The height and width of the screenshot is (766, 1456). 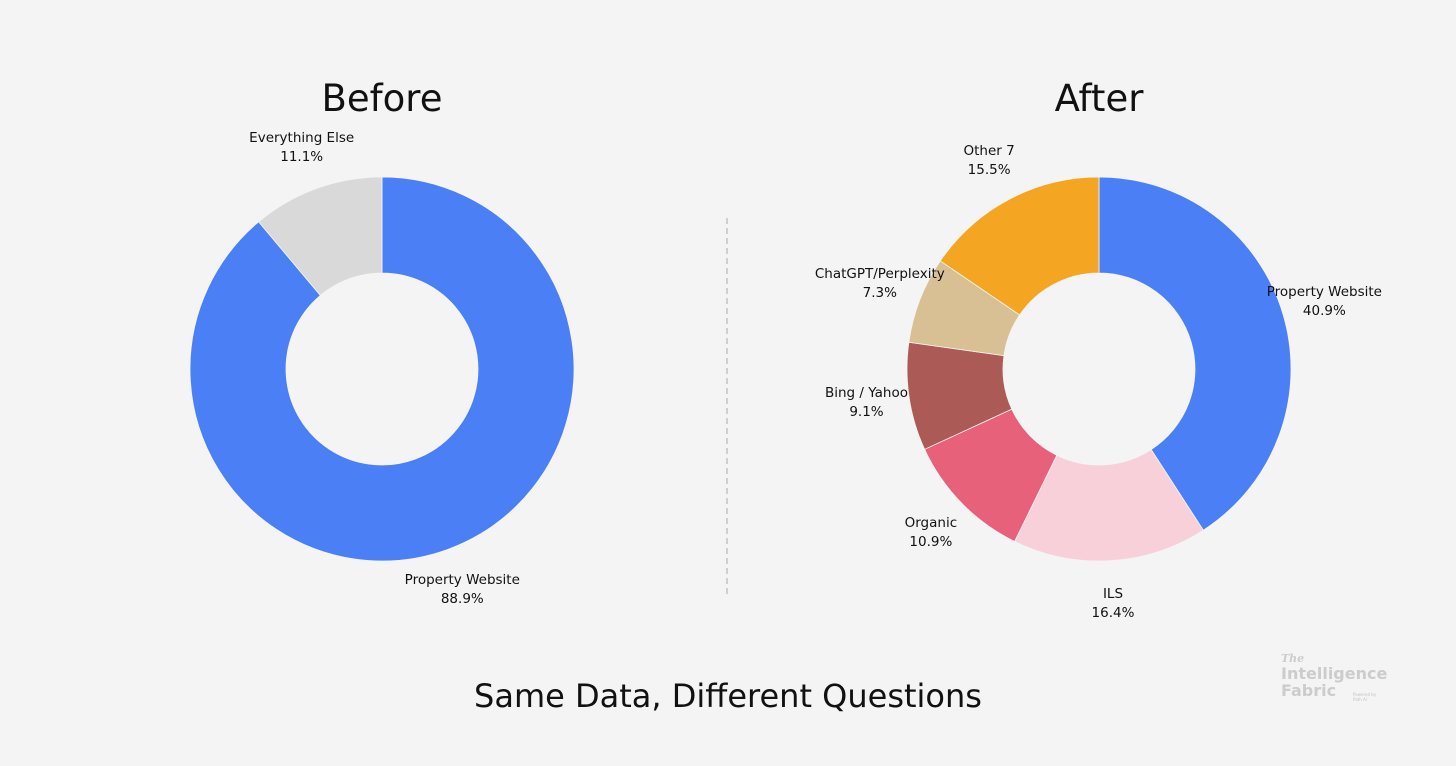 I want to click on footer-title: Same Data, Different Questions, so click(x=728, y=696).